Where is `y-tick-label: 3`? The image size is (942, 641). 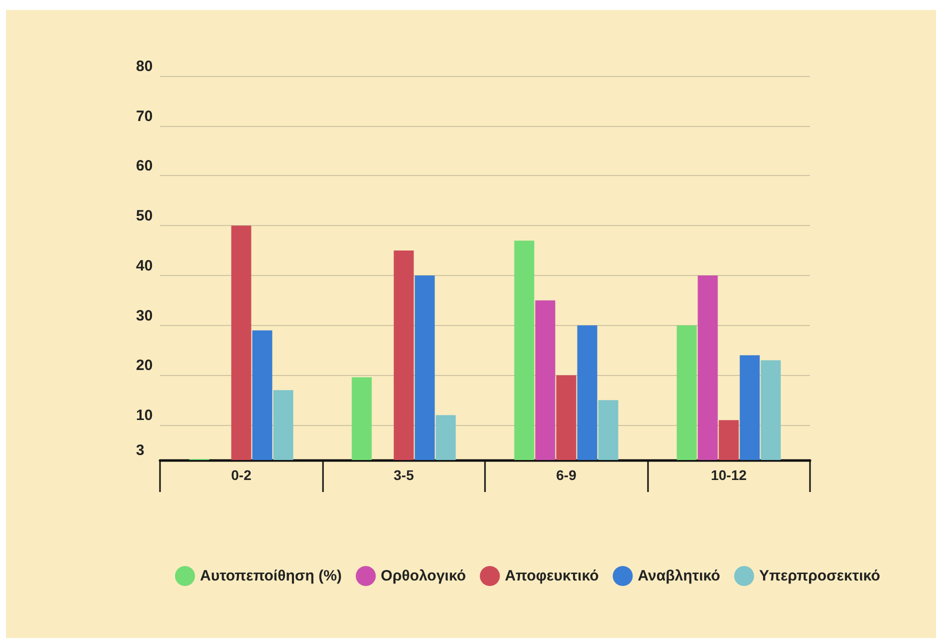
y-tick-label: 3 is located at coordinates (140, 450).